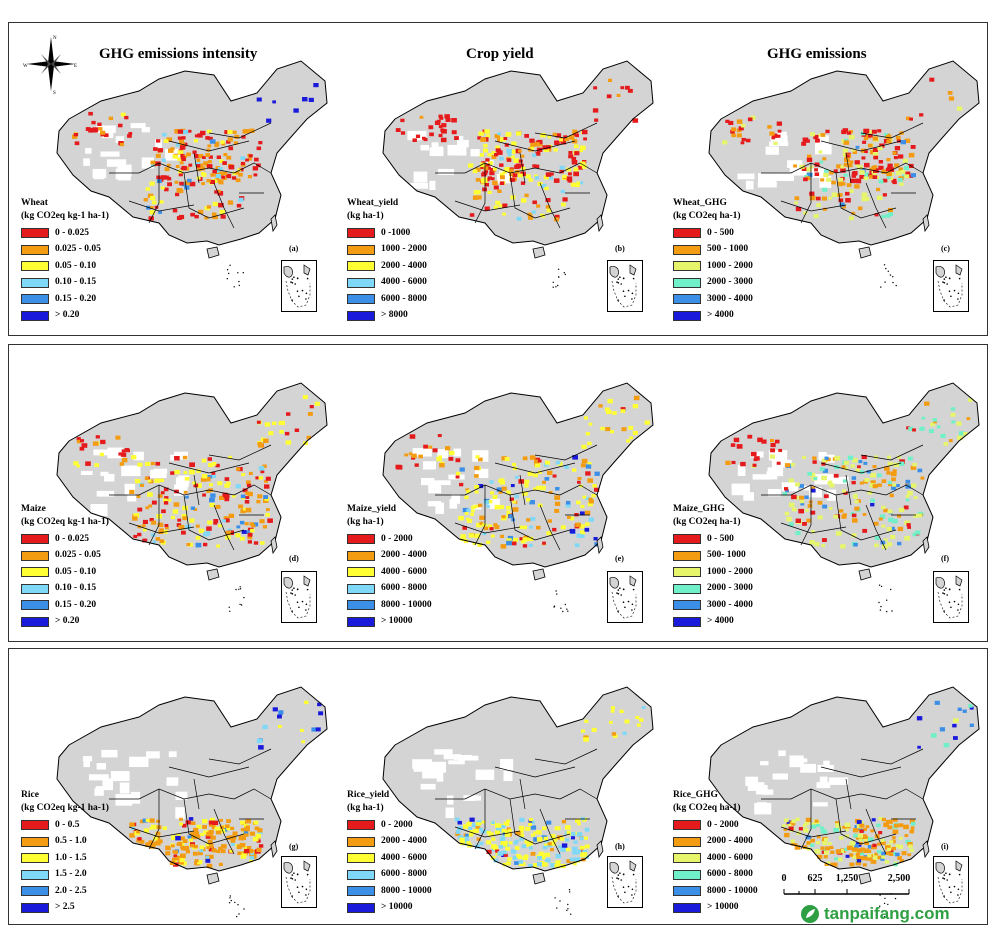  What do you see at coordinates (397, 824) in the screenshot?
I see `legend-item-label: 0 - 2000` at bounding box center [397, 824].